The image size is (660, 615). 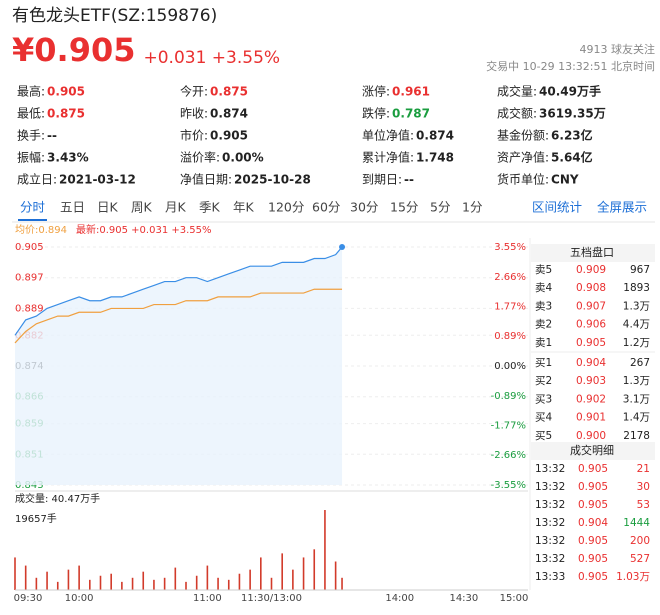 I want to click on y2-tick-label: 0.89%, so click(x=510, y=336).